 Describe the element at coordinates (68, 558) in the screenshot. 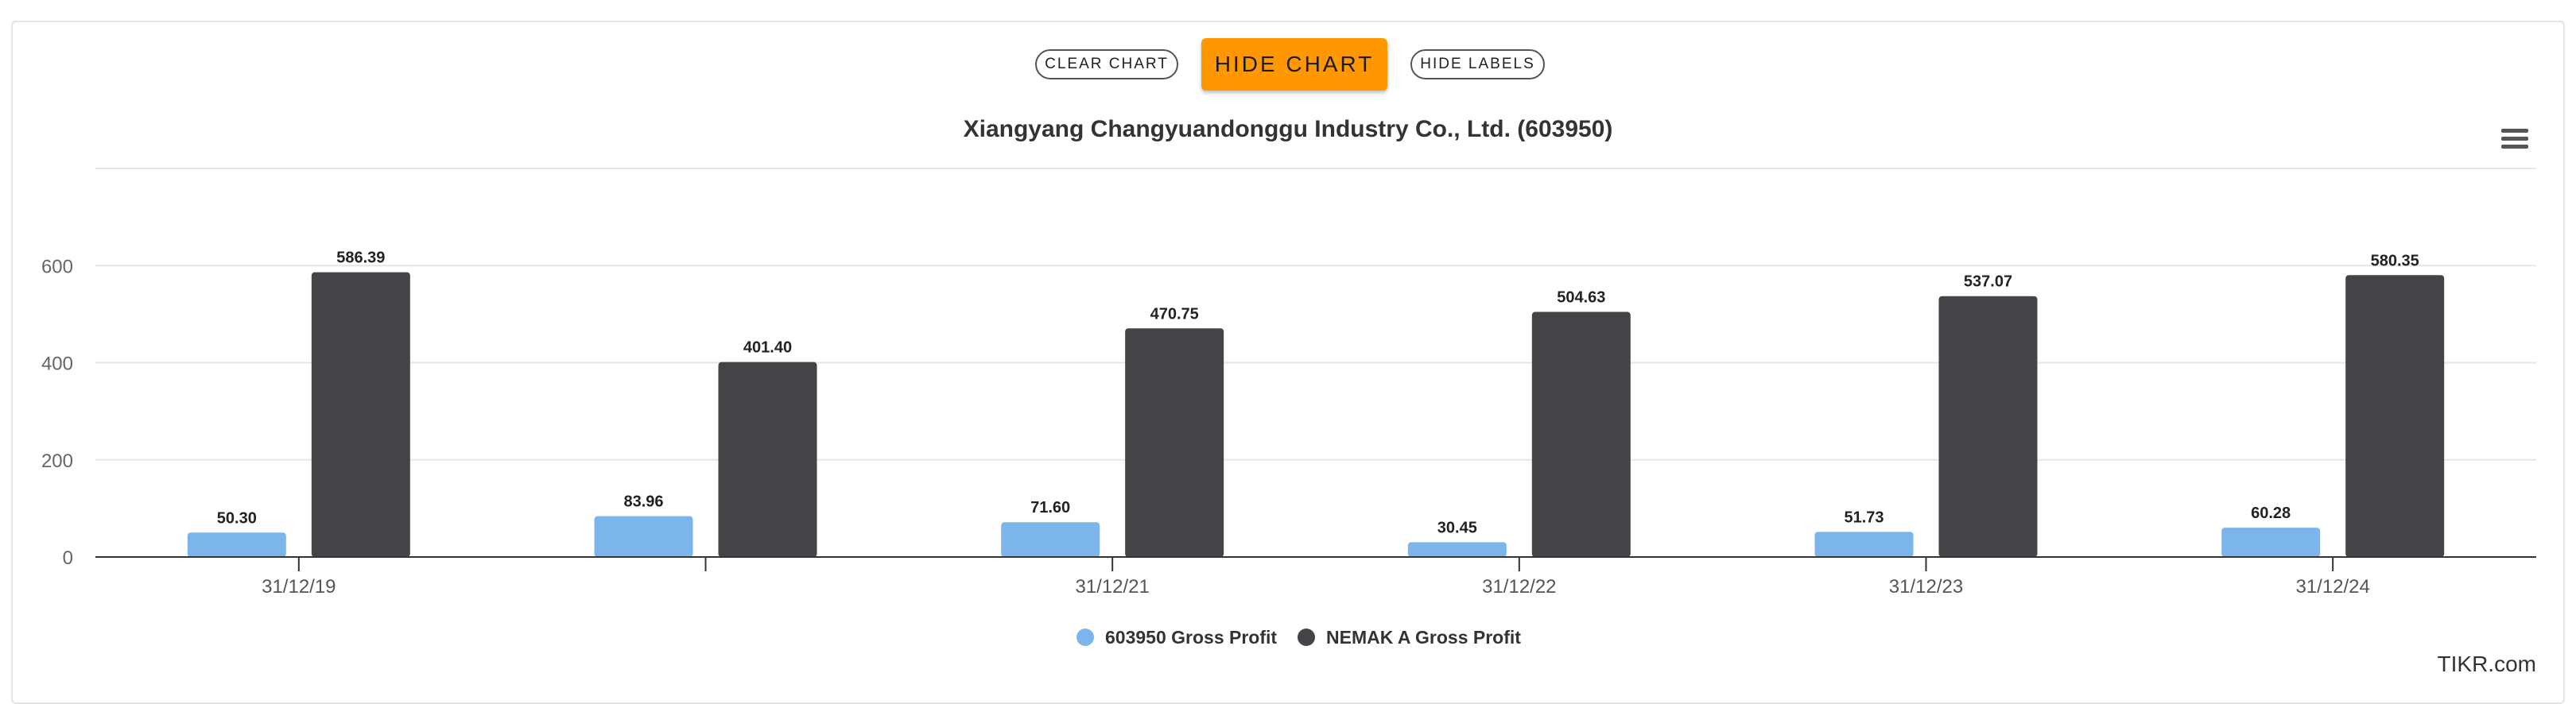

I see `y-tick-label: 0` at that location.